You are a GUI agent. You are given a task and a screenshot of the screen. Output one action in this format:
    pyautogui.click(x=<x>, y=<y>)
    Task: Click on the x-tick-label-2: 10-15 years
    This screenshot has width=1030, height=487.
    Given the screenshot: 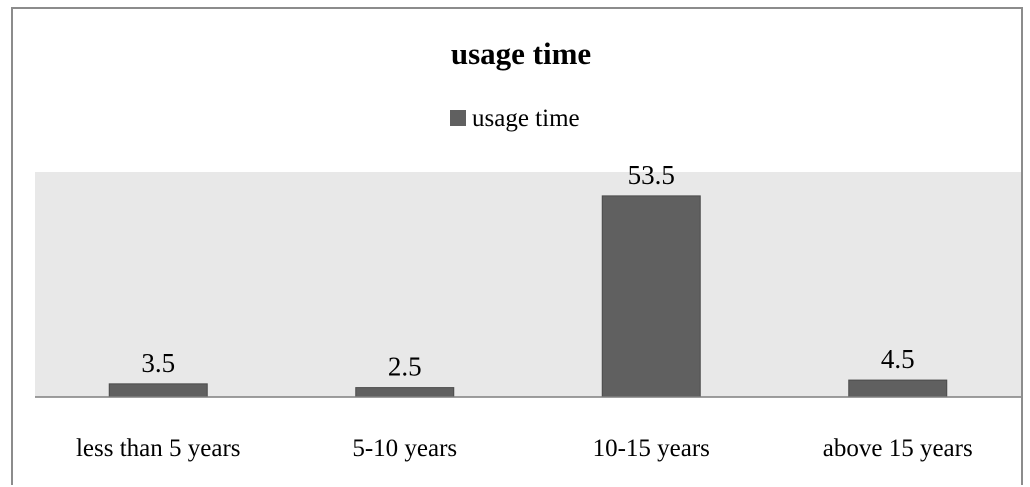 What is the action you would take?
    pyautogui.click(x=651, y=448)
    